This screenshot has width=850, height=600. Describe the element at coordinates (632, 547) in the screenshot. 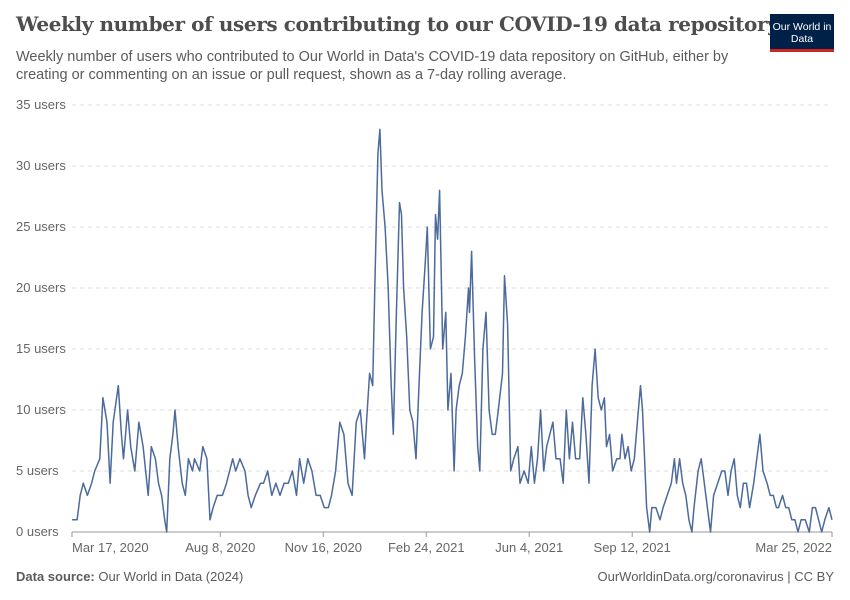

I see `x-tick-label: Sep 12, 2021` at that location.